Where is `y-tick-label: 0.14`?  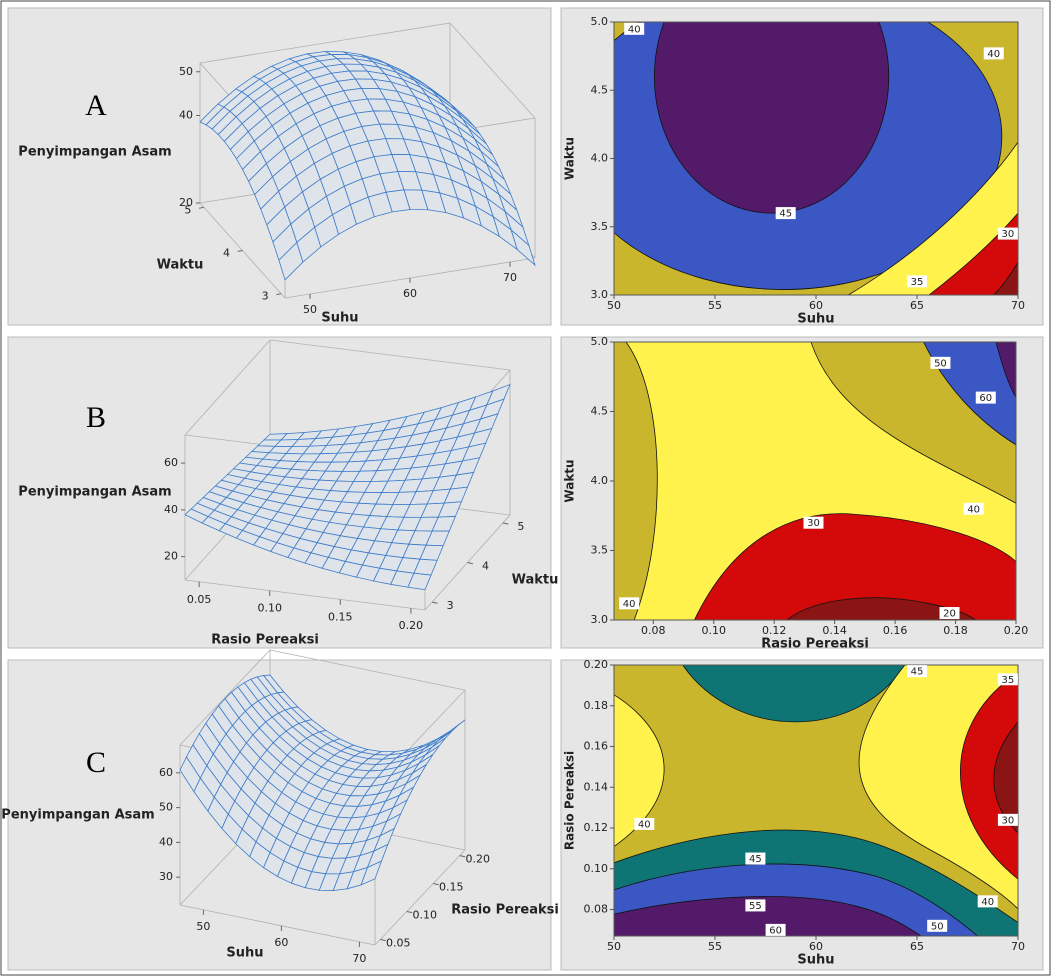
y-tick-label: 0.14 is located at coordinates (596, 786).